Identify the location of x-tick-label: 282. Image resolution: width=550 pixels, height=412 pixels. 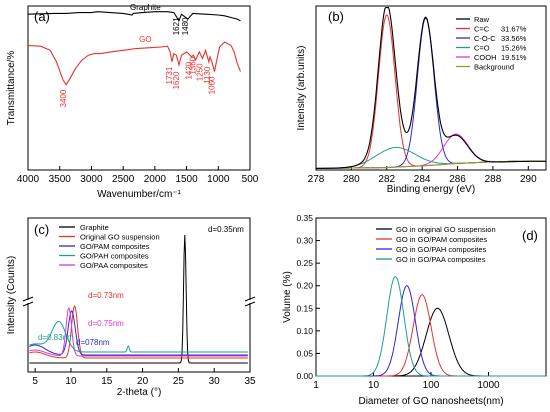
(386, 179).